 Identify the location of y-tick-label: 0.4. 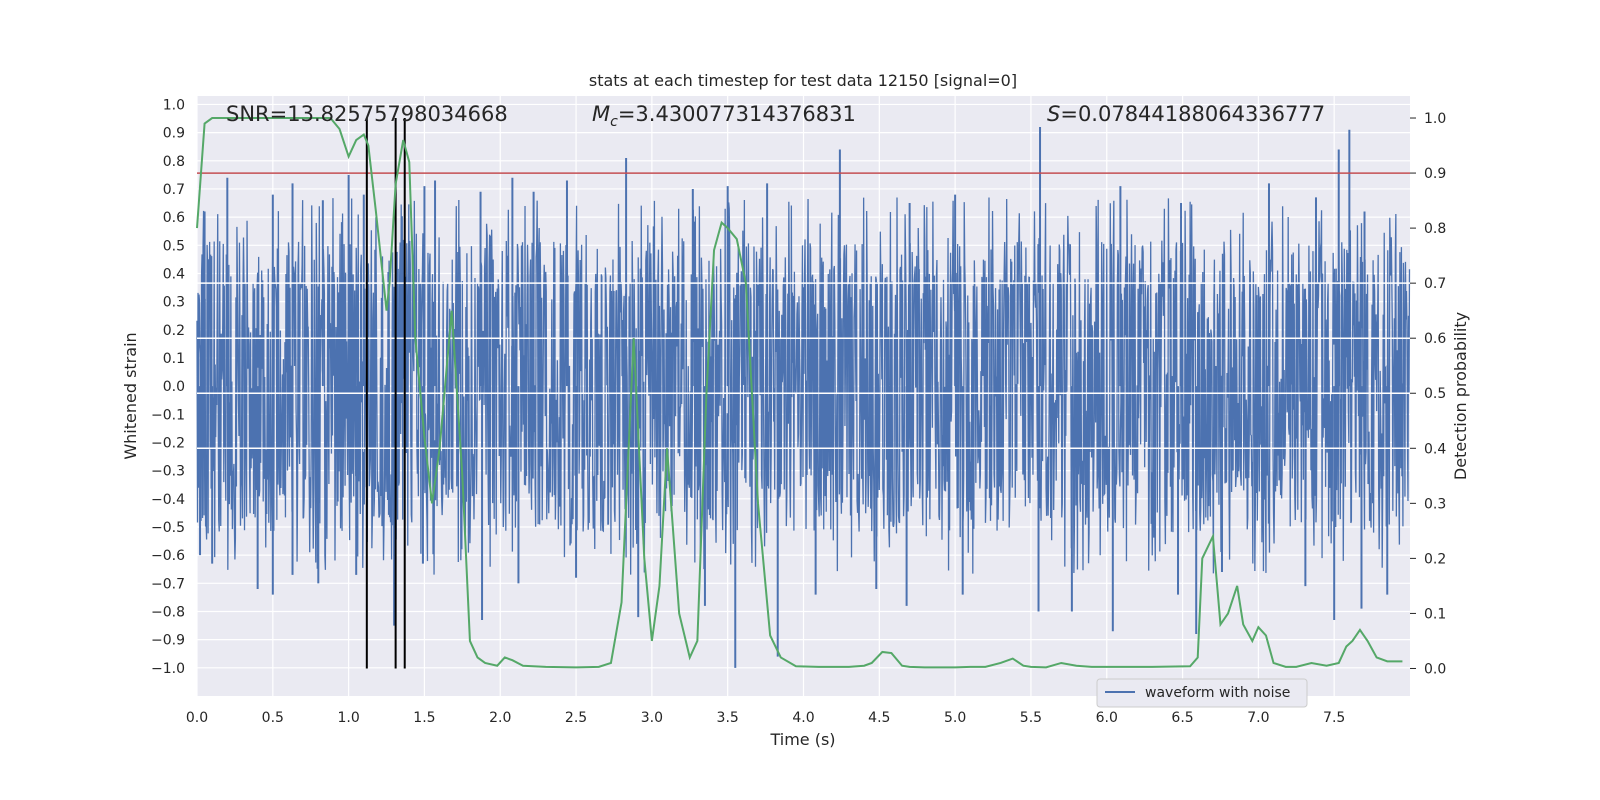
(174, 274).